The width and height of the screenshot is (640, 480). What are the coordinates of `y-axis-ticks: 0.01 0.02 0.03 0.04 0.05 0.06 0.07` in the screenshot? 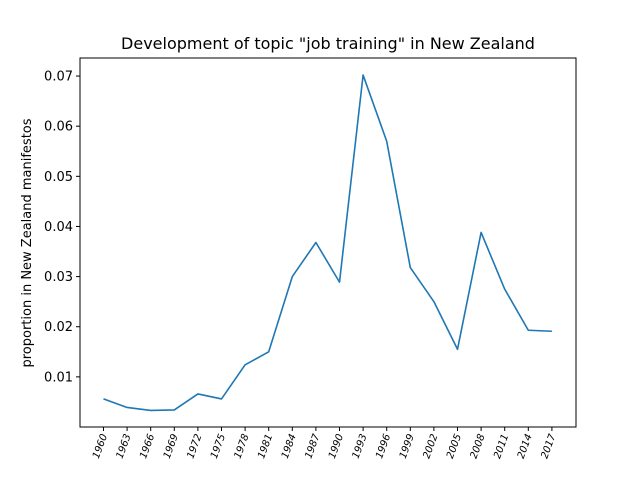 It's located at (62, 227).